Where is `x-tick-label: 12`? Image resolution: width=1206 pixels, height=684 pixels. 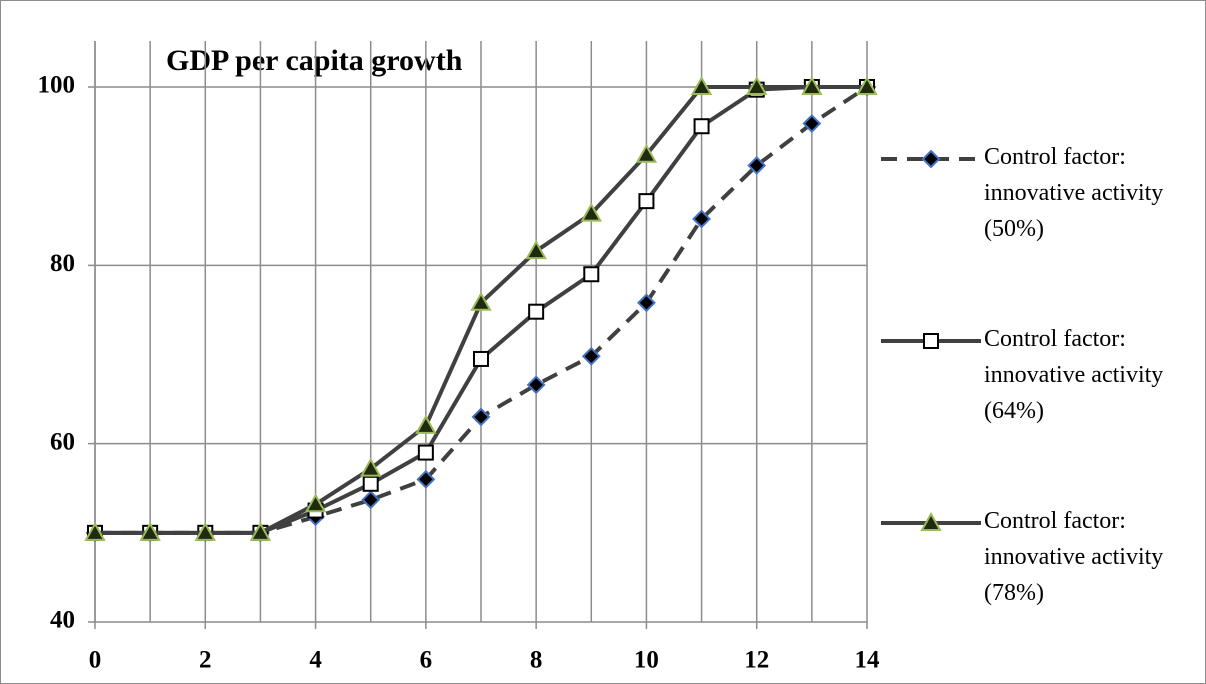 x-tick-label: 12 is located at coordinates (756, 660).